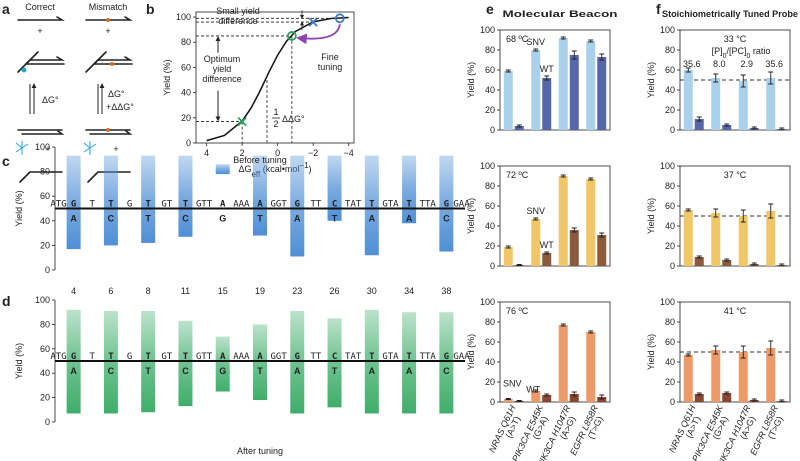 The width and height of the screenshot is (800, 461). Describe the element at coordinates (19, 361) in the screenshot. I see `y-axis-label: Yield (%)` at that location.